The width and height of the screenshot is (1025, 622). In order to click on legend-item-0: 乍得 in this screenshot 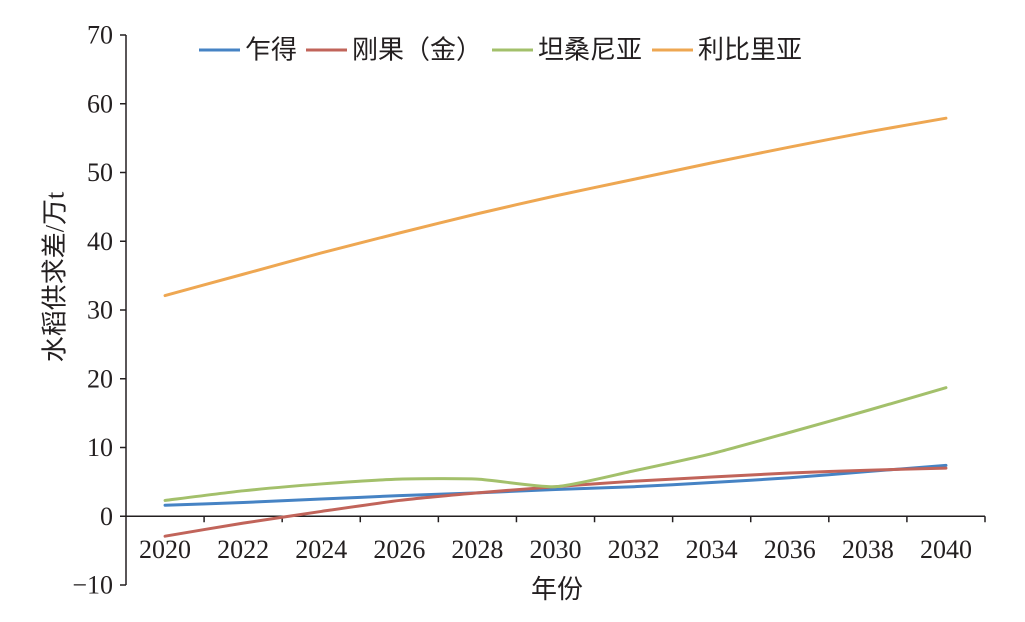, I will do `click(248, 50)`.